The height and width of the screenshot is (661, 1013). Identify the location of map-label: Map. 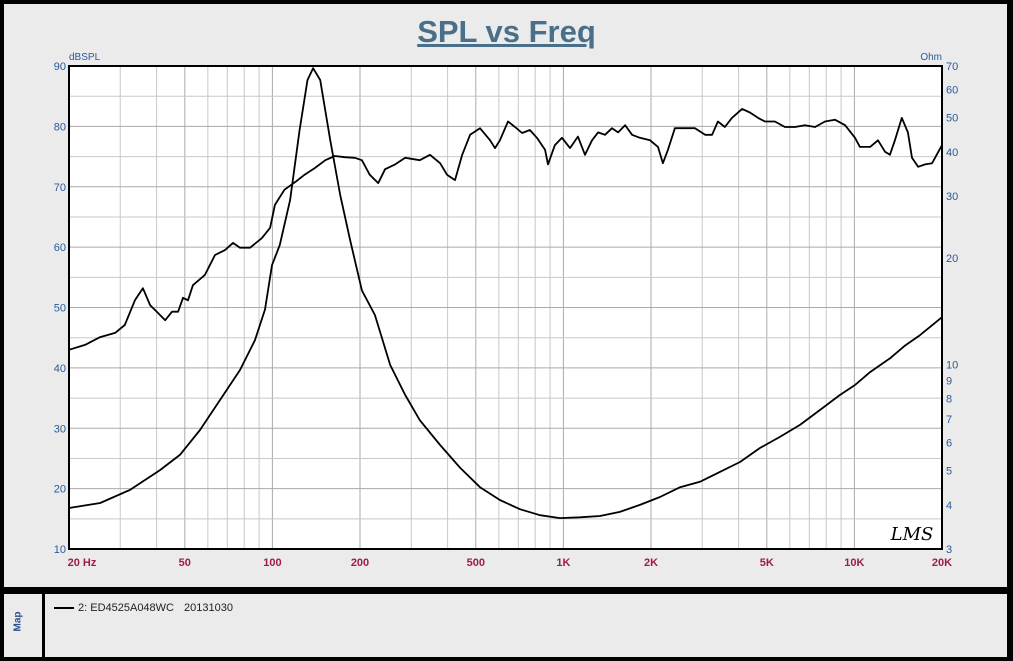
(18, 621).